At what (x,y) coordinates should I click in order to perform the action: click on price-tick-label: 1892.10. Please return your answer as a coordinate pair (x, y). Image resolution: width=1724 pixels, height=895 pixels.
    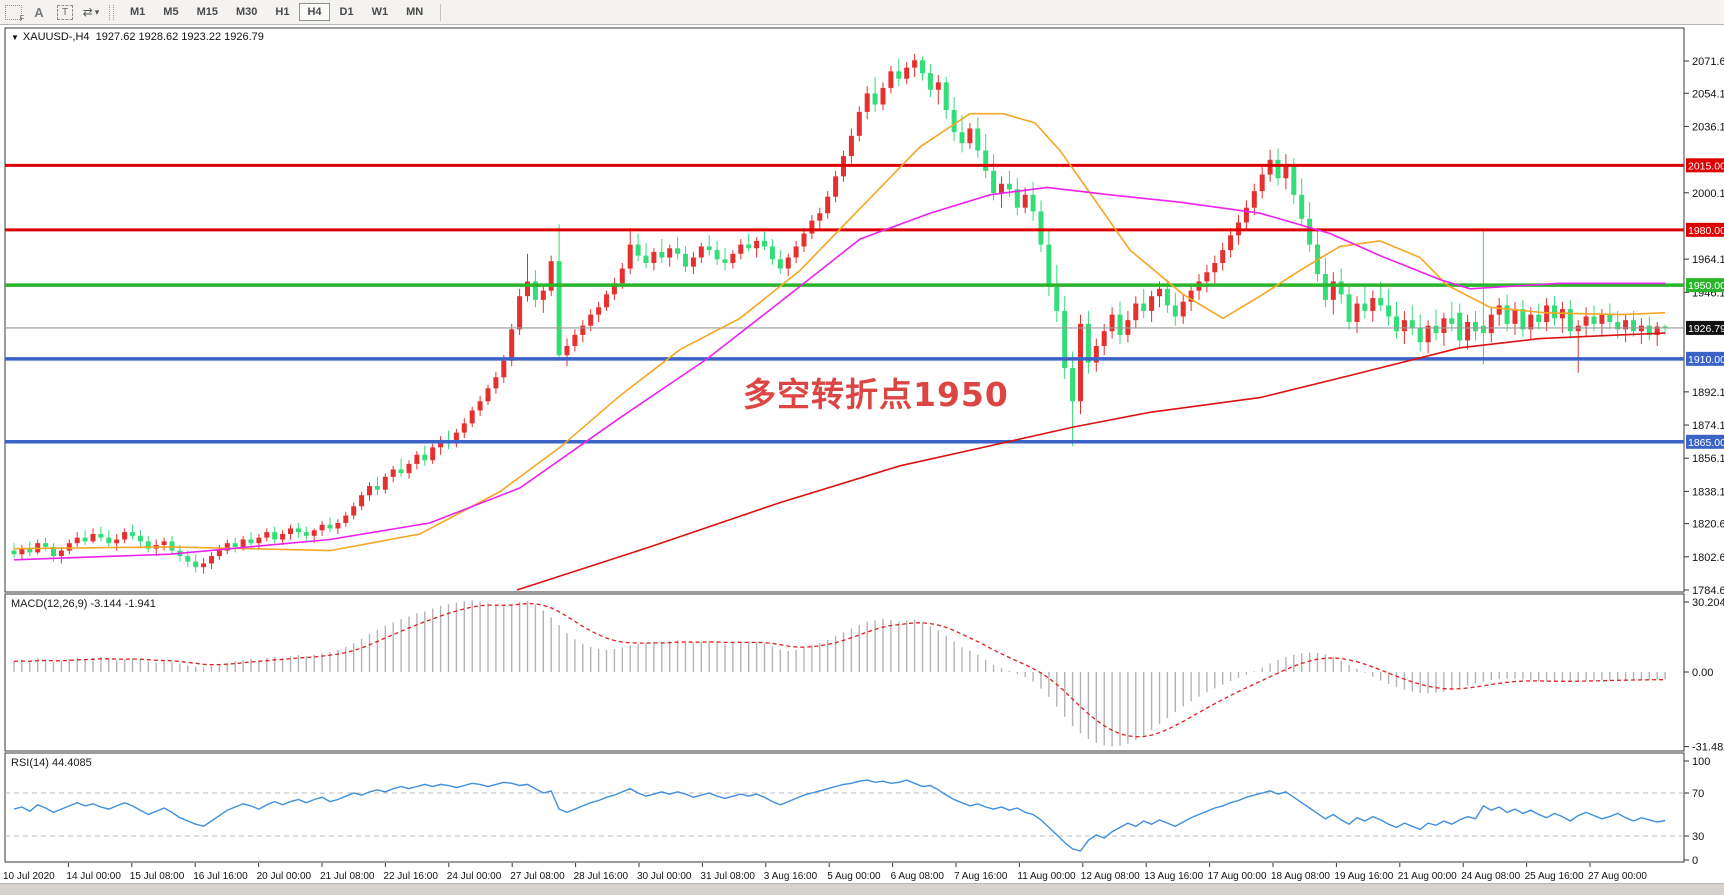
    Looking at the image, I should click on (1708, 393).